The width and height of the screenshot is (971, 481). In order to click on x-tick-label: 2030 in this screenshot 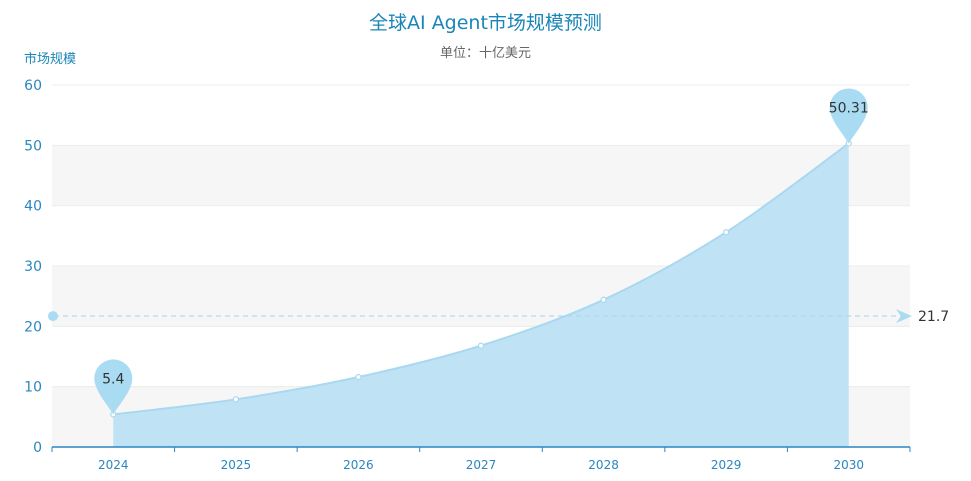, I will do `click(848, 465)`.